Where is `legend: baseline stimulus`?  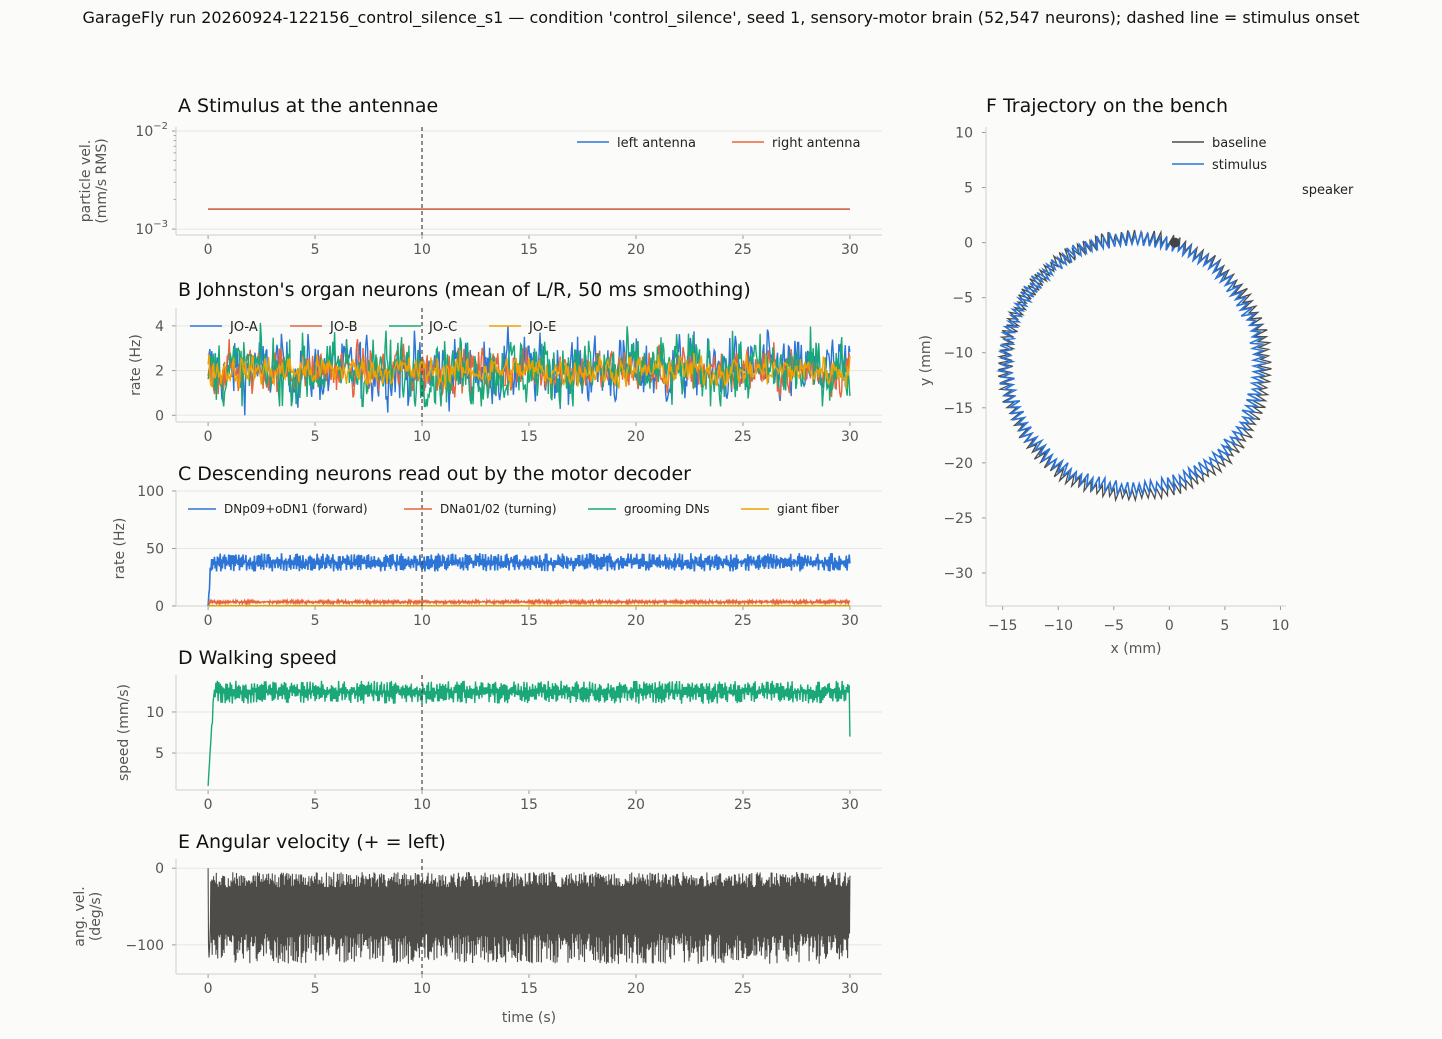 legend: baseline stimulus is located at coordinates (1219, 154).